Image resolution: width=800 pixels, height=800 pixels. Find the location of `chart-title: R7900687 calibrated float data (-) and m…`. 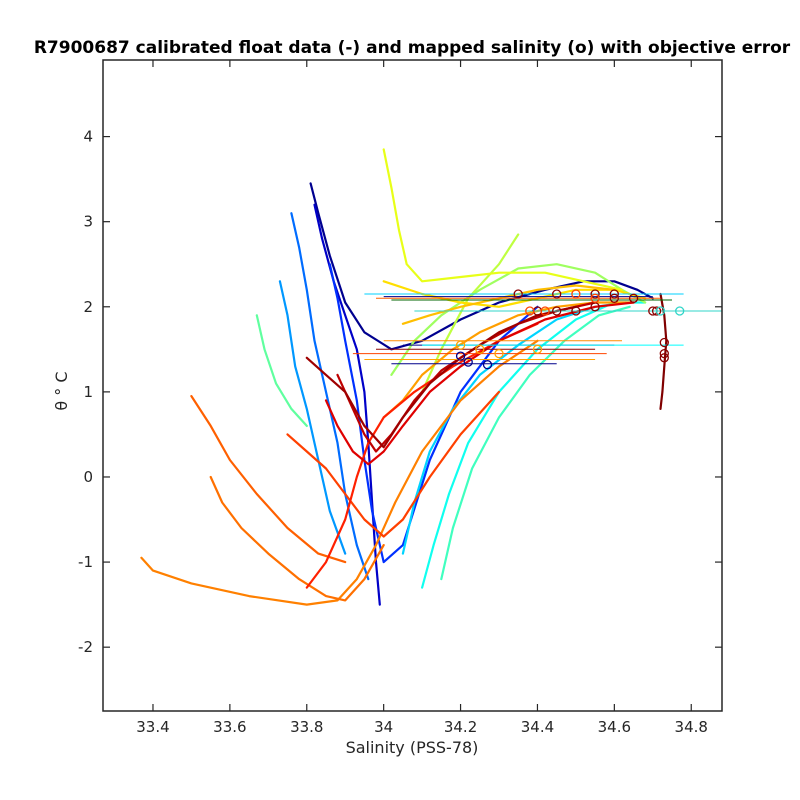

chart-title: R7900687 calibrated float data (-) and m… is located at coordinates (412, 48).